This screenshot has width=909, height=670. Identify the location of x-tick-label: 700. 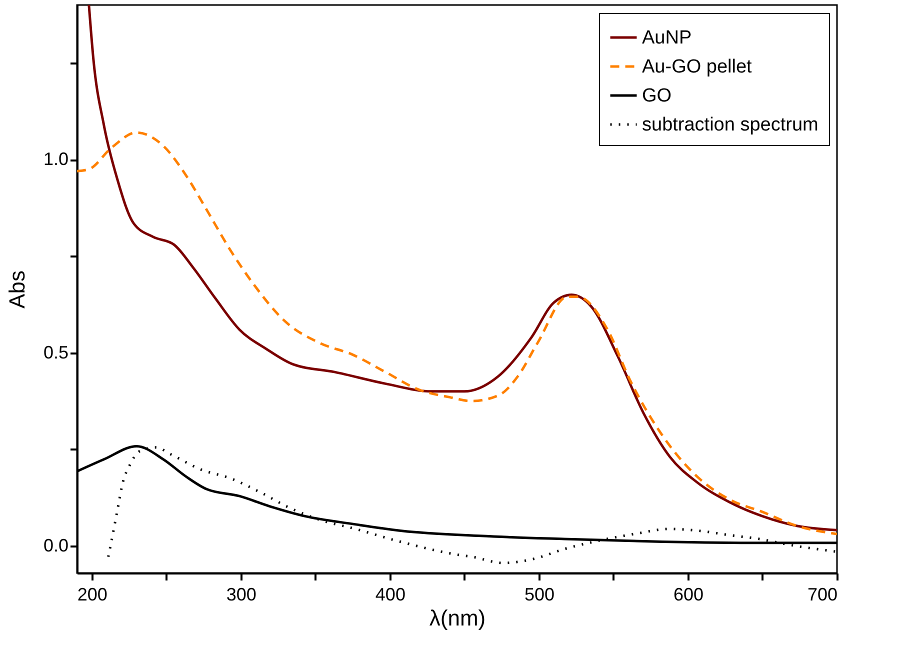
(822, 594).